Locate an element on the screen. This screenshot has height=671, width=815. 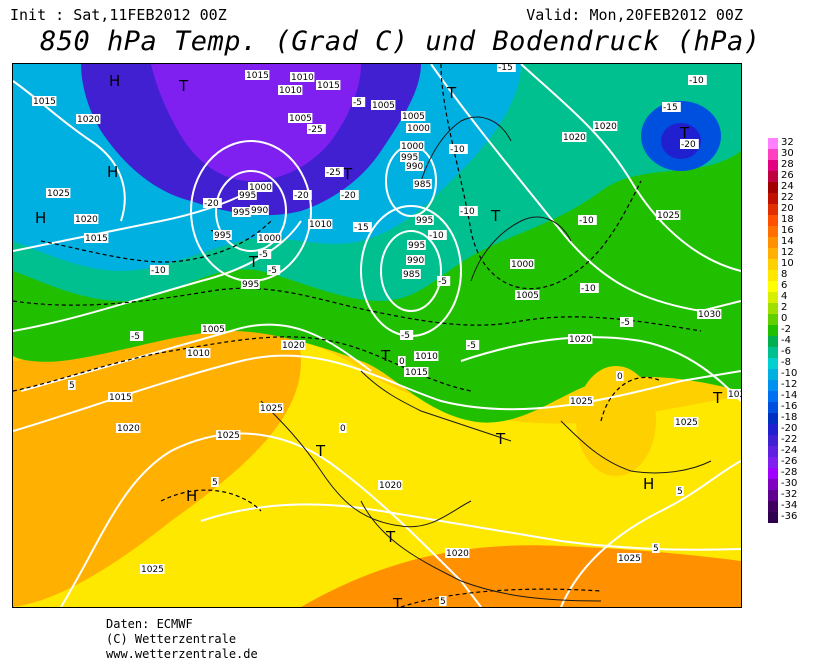
legend-label: 14 is located at coordinates (787, 241).